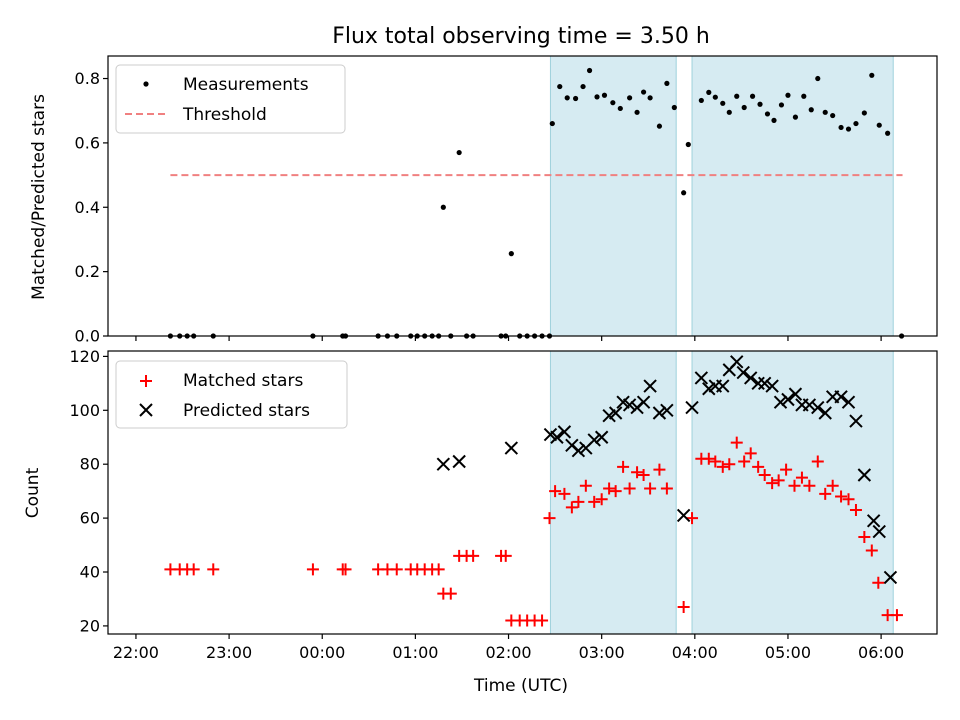  I want to click on x-tick-label: 03:00, so click(602, 652).